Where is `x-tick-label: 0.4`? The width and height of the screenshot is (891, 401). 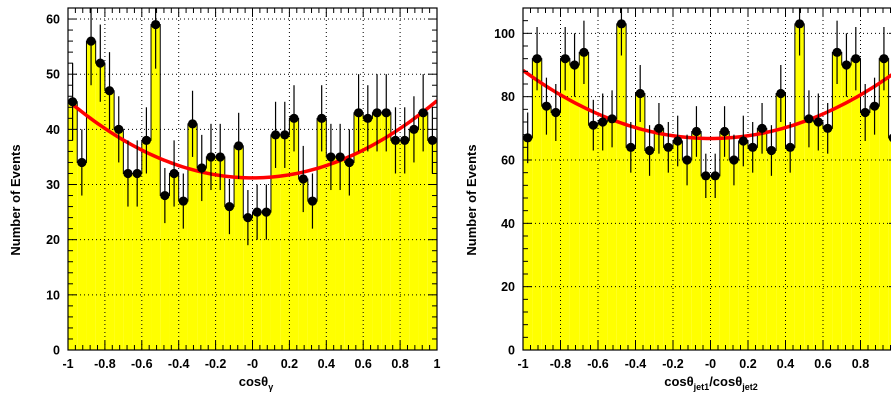
x-tick-label: 0.4 is located at coordinates (785, 364).